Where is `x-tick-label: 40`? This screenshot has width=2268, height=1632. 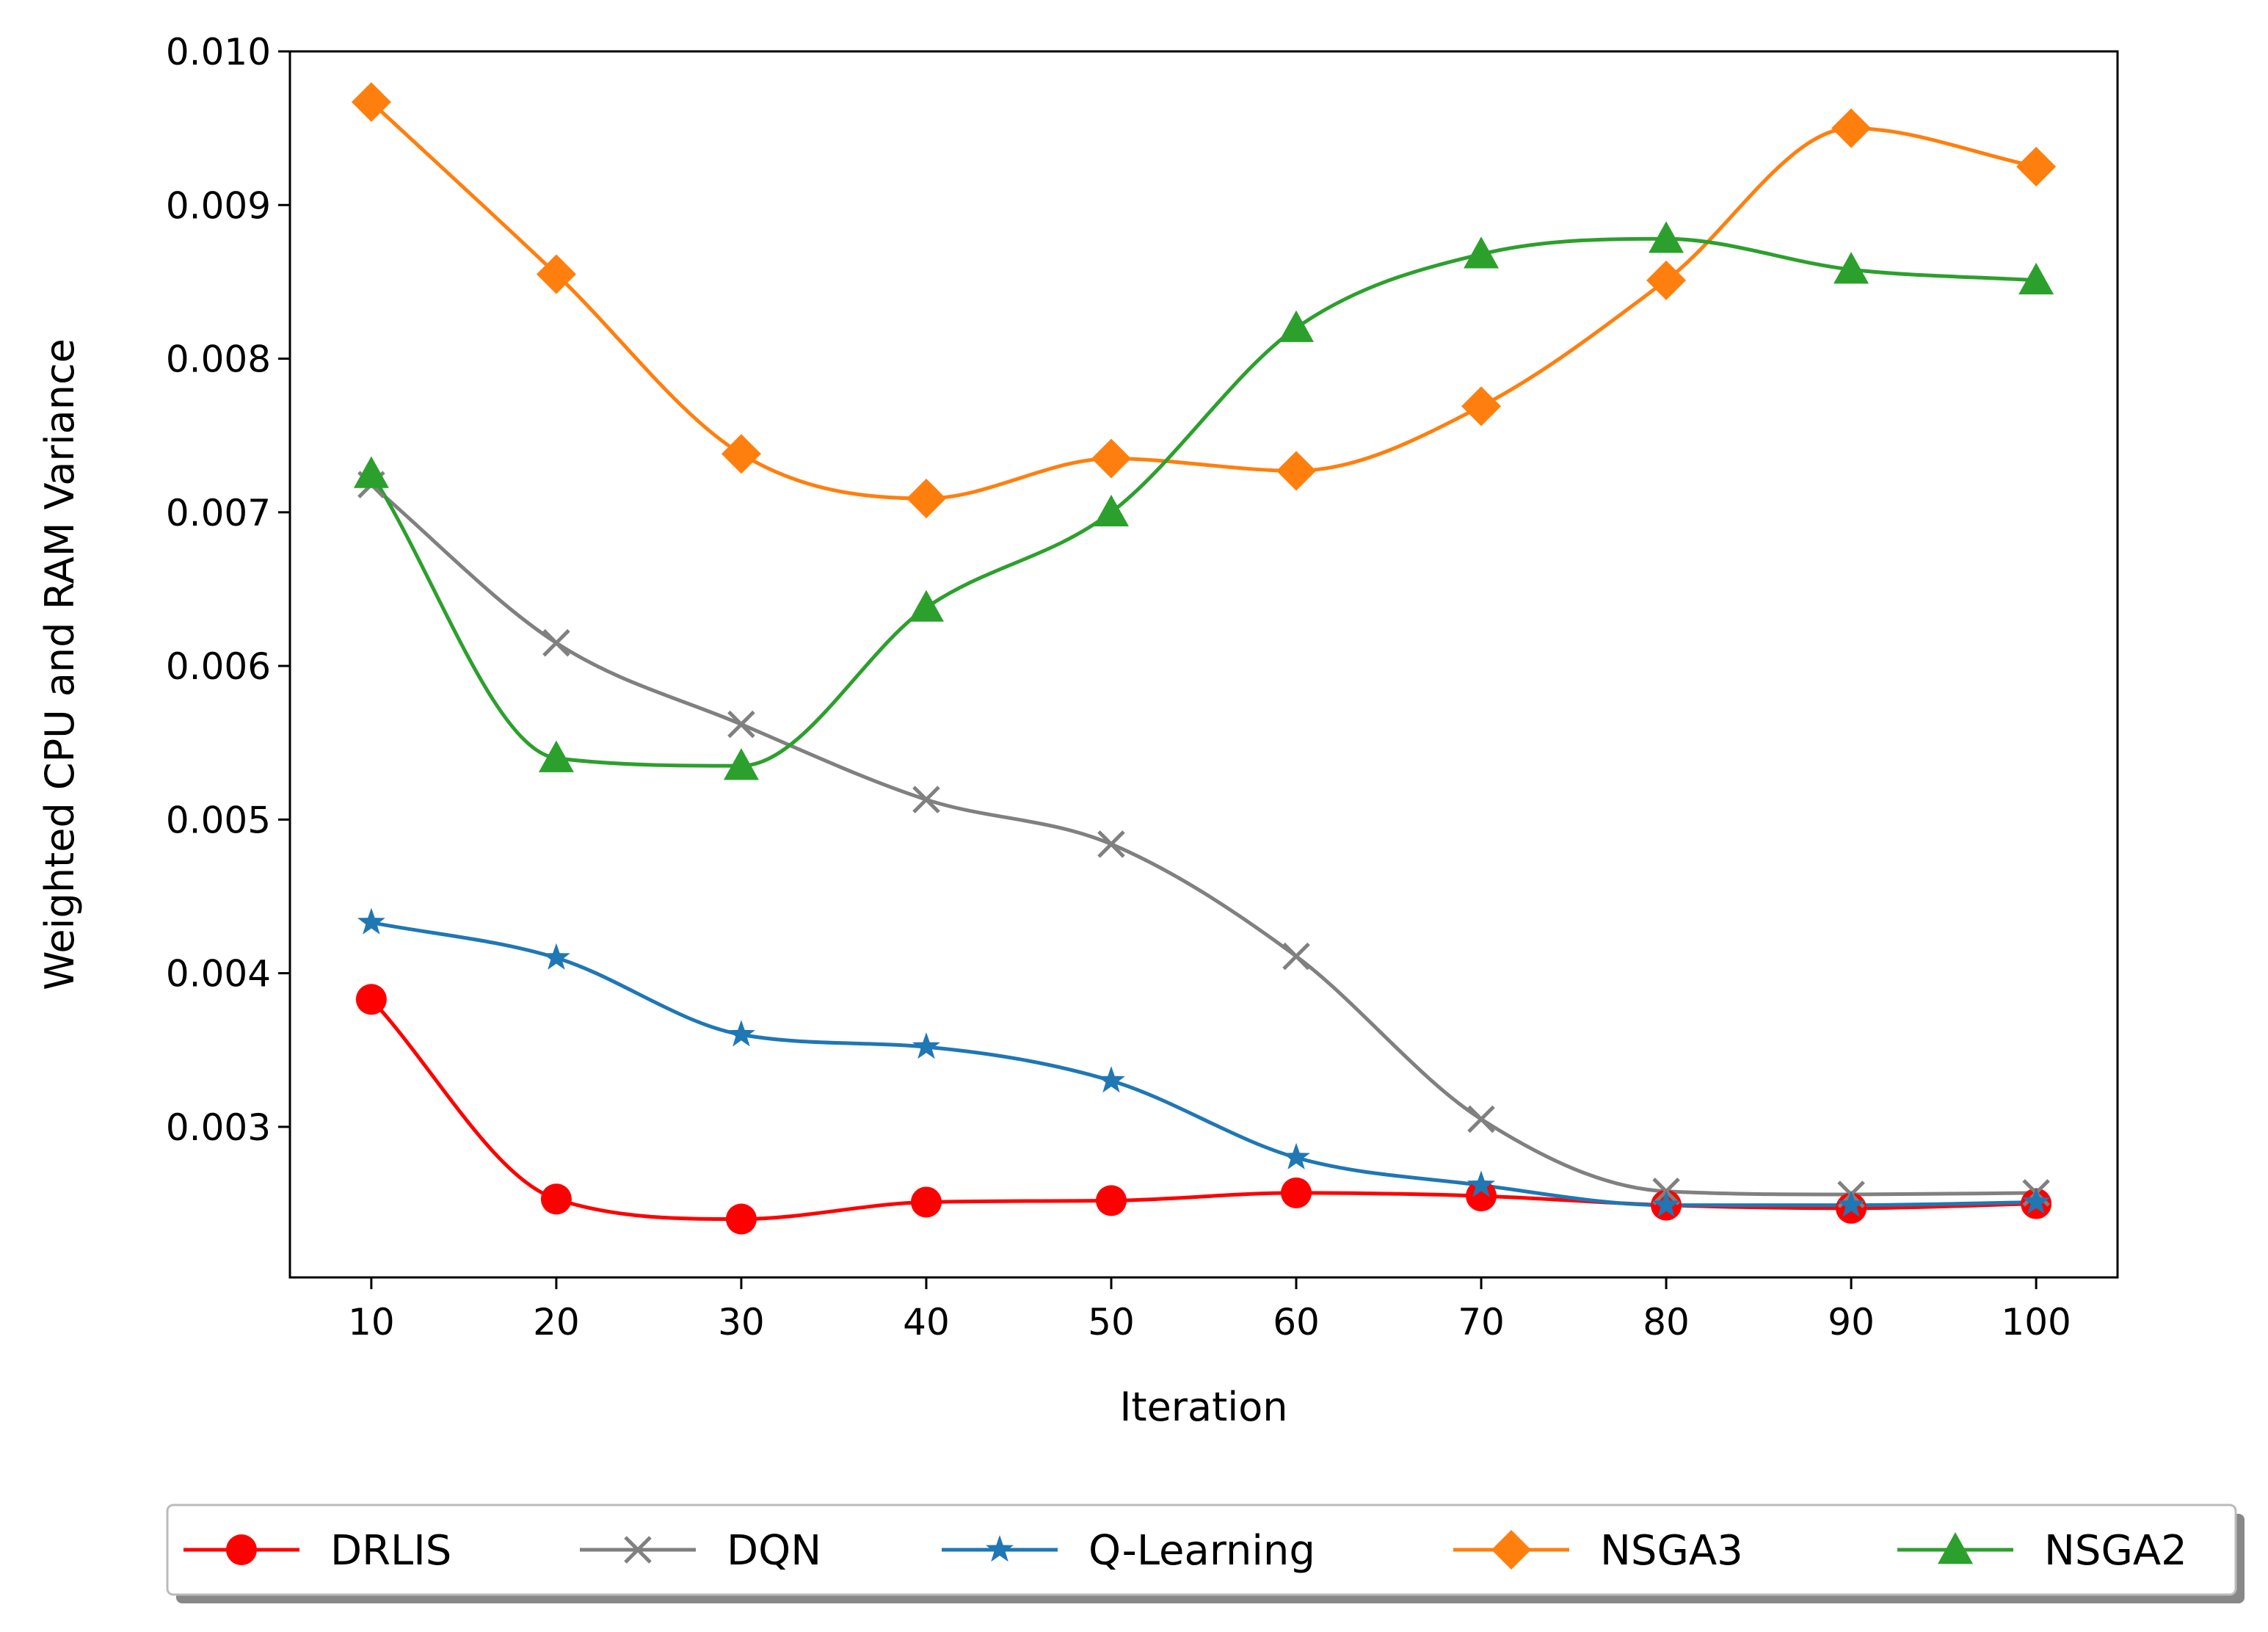
x-tick-label: 40 is located at coordinates (926, 1322).